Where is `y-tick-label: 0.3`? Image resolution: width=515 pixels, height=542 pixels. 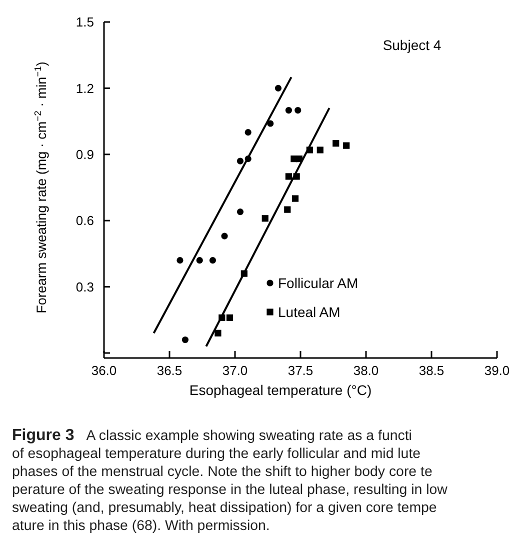
y-tick-label: 0.3 is located at coordinates (85, 286).